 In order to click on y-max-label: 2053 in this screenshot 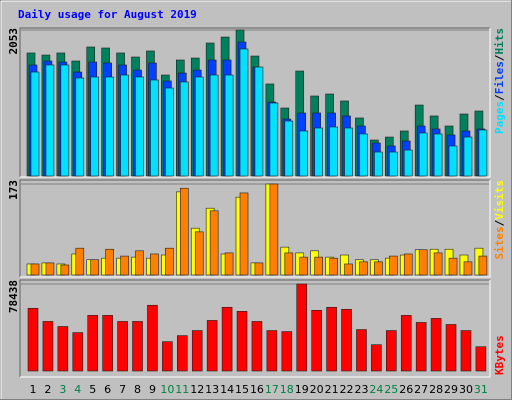, I will do `click(13, 41)`.